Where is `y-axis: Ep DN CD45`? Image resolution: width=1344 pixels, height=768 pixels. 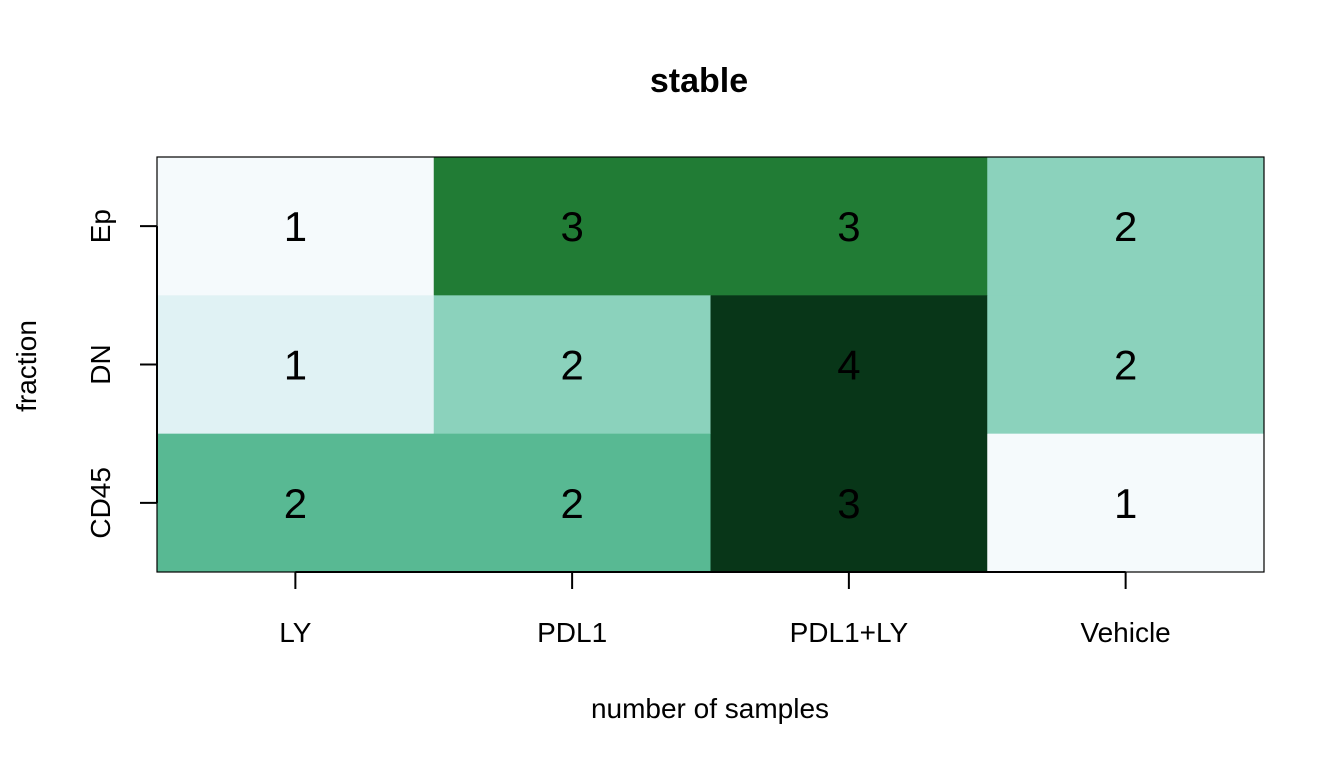
y-axis: Ep DN CD45 is located at coordinates (121, 374).